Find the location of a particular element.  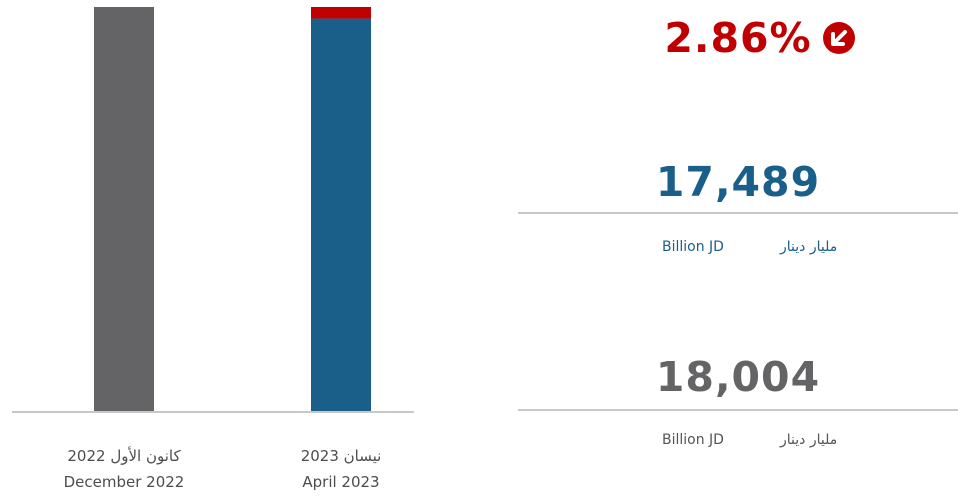

previous-unit-en: Billion JD is located at coordinates (693, 440).